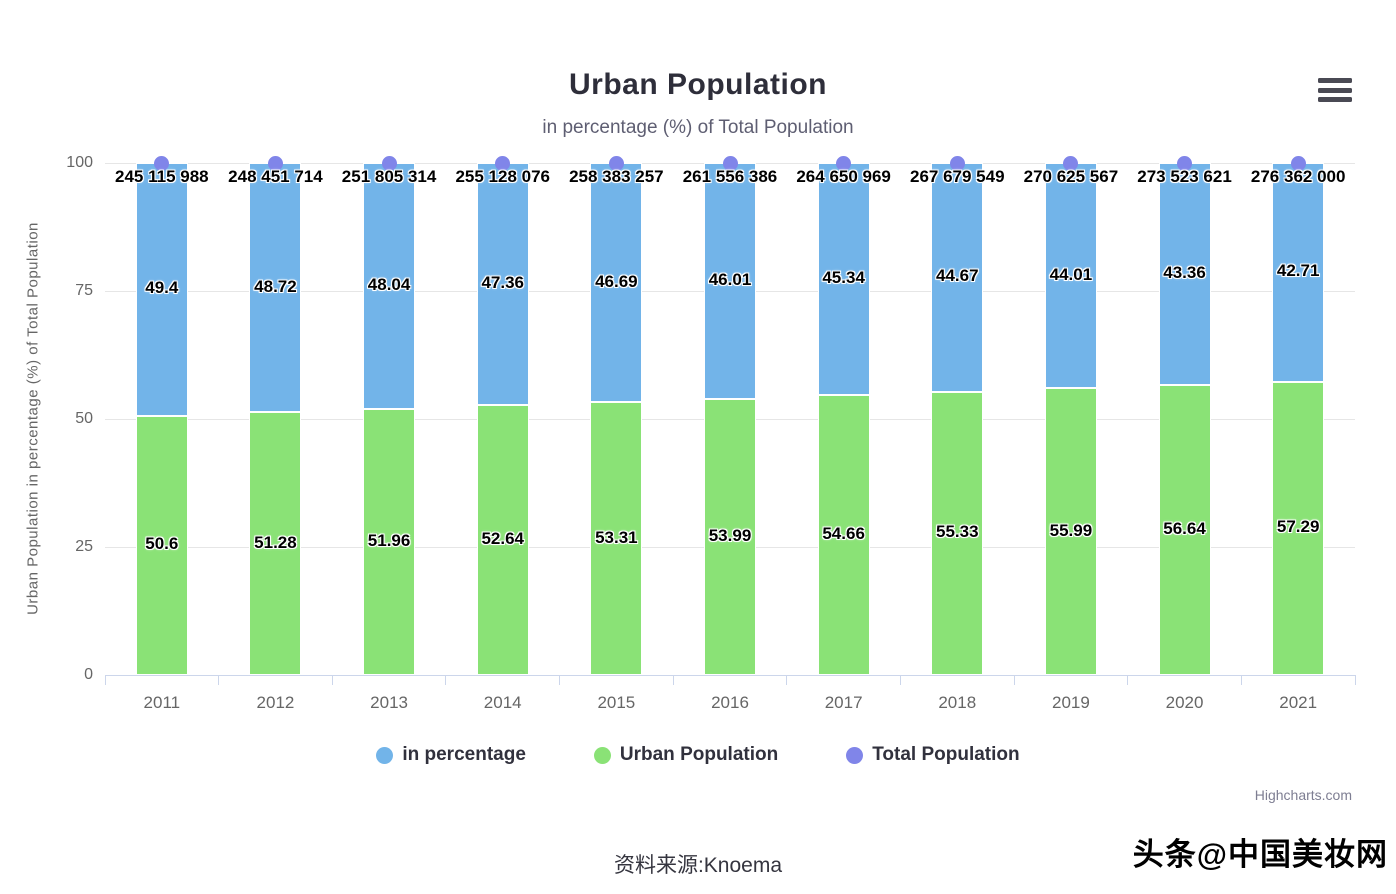  I want to click on legend-item-urban-population: Urban Population, so click(686, 755).